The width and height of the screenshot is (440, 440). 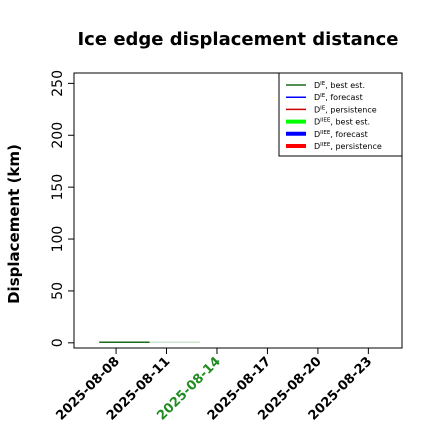 What do you see at coordinates (345, 109) in the screenshot?
I see `legend-entry: DIE, persistence` at bounding box center [345, 109].